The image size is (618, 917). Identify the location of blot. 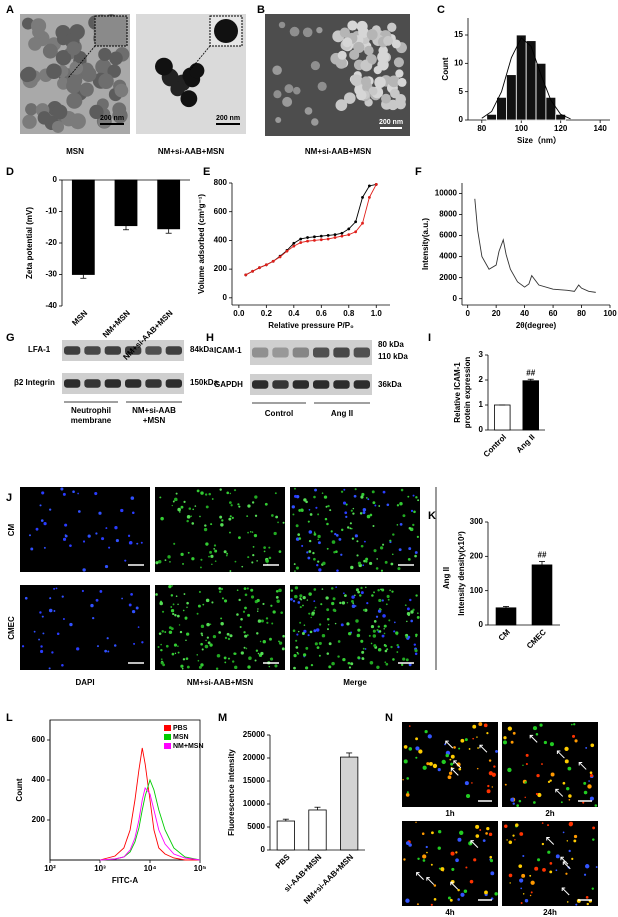
(123, 383).